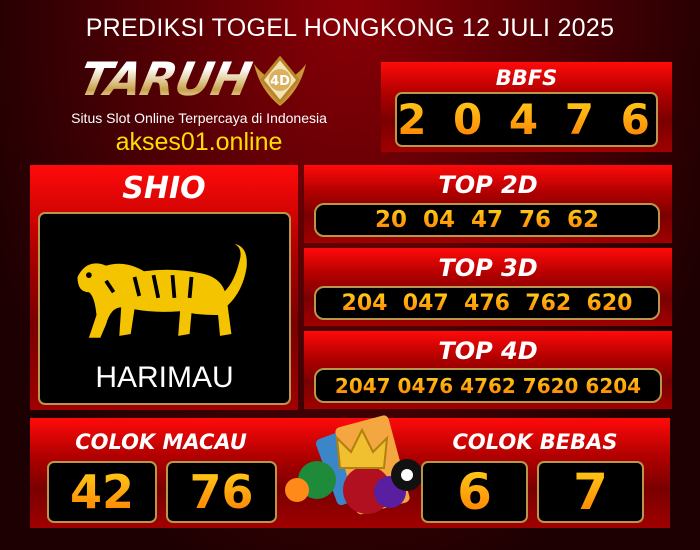 This screenshot has width=700, height=550. I want to click on brand-url: akses01.online, so click(199, 142).